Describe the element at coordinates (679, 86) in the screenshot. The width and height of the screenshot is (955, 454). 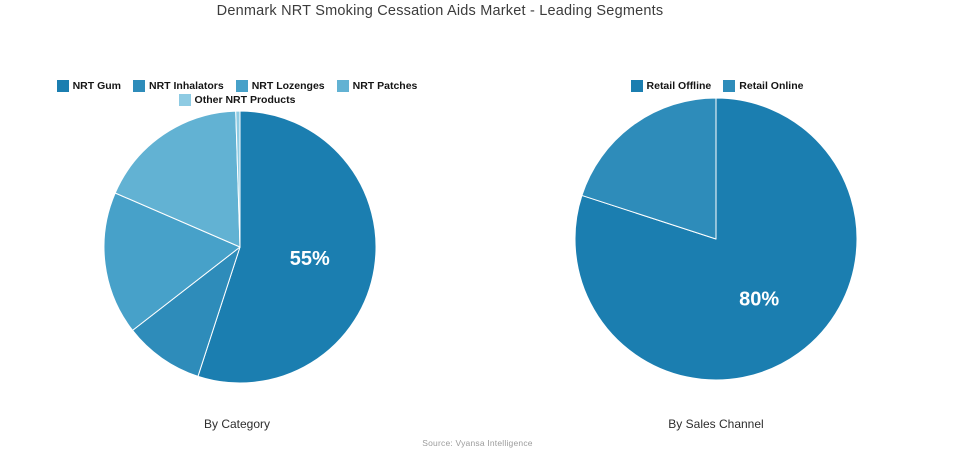
I see `legend-label: Retail Offline` at that location.